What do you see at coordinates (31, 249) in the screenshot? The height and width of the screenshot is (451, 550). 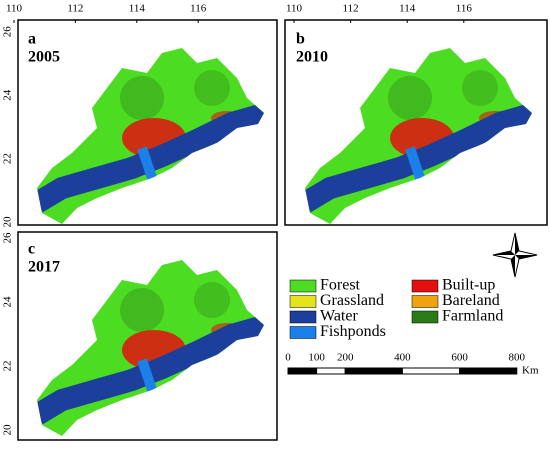 I see `panel-label: c` at bounding box center [31, 249].